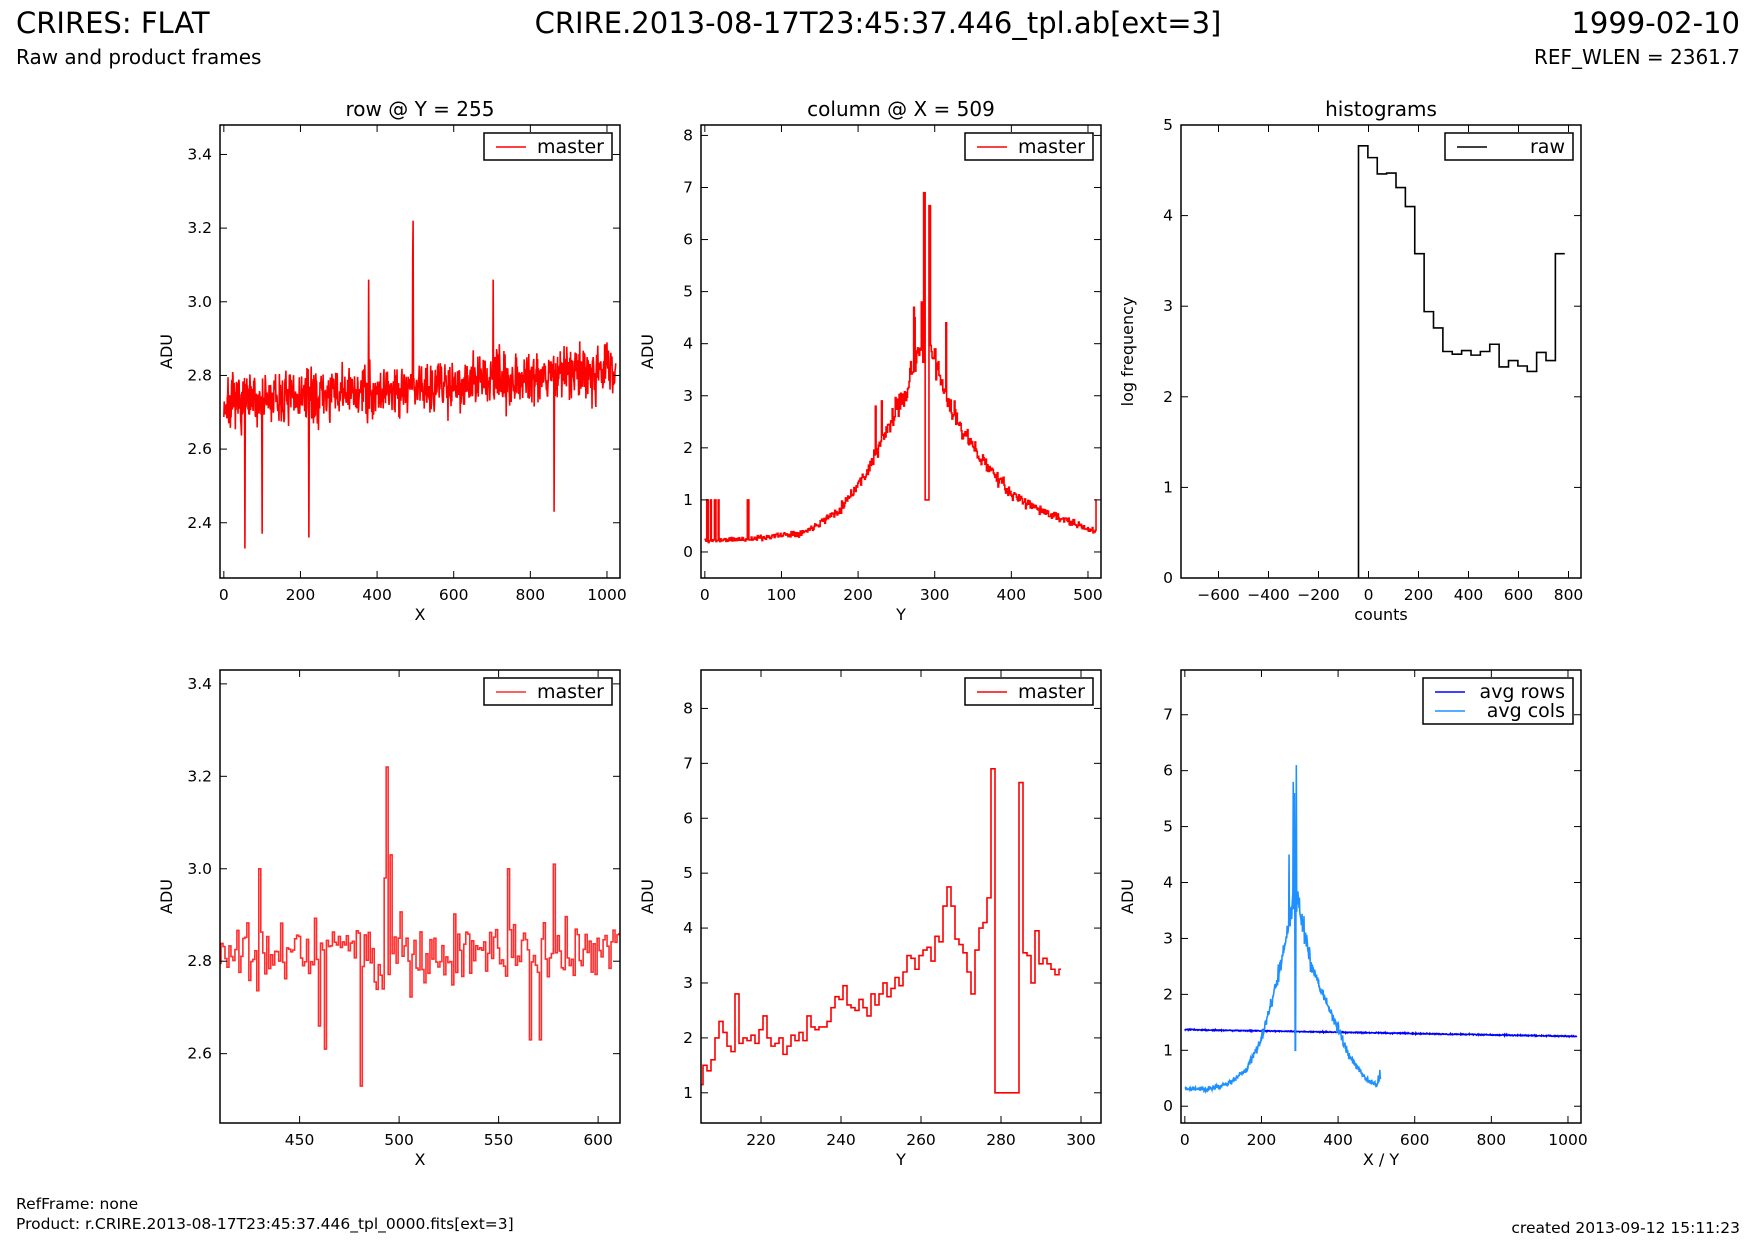 The width and height of the screenshot is (1755, 1245). Describe the element at coordinates (1625, 1228) in the screenshot. I see `footer-created: created 2013-09-12 15:11:23` at that location.